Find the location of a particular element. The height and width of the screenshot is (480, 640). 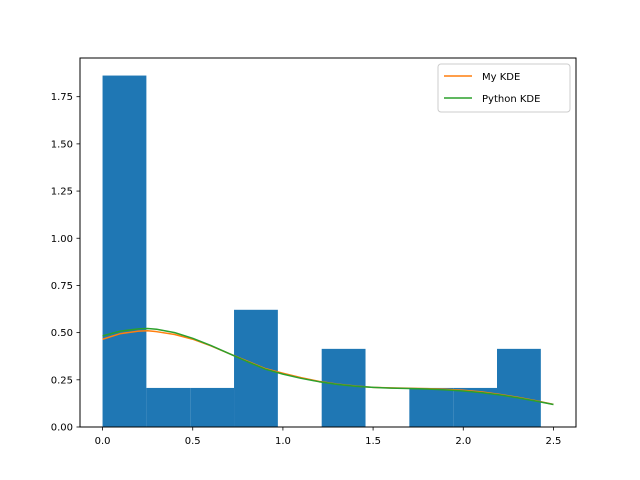

x-tick-label-2: 1.0 is located at coordinates (283, 441).